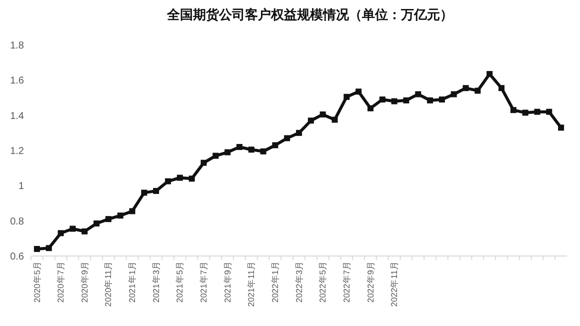  I want to click on x-tick-label: 2022年5月, so click(323, 282).